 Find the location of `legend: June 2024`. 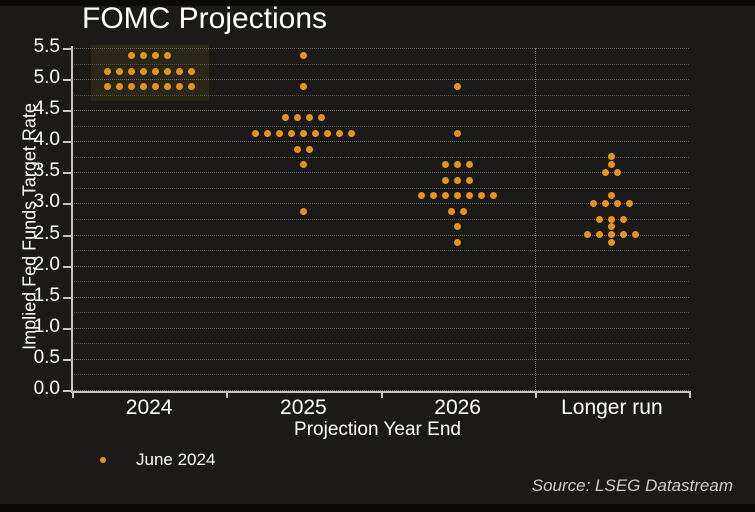

legend: June 2024 is located at coordinates (157, 460).